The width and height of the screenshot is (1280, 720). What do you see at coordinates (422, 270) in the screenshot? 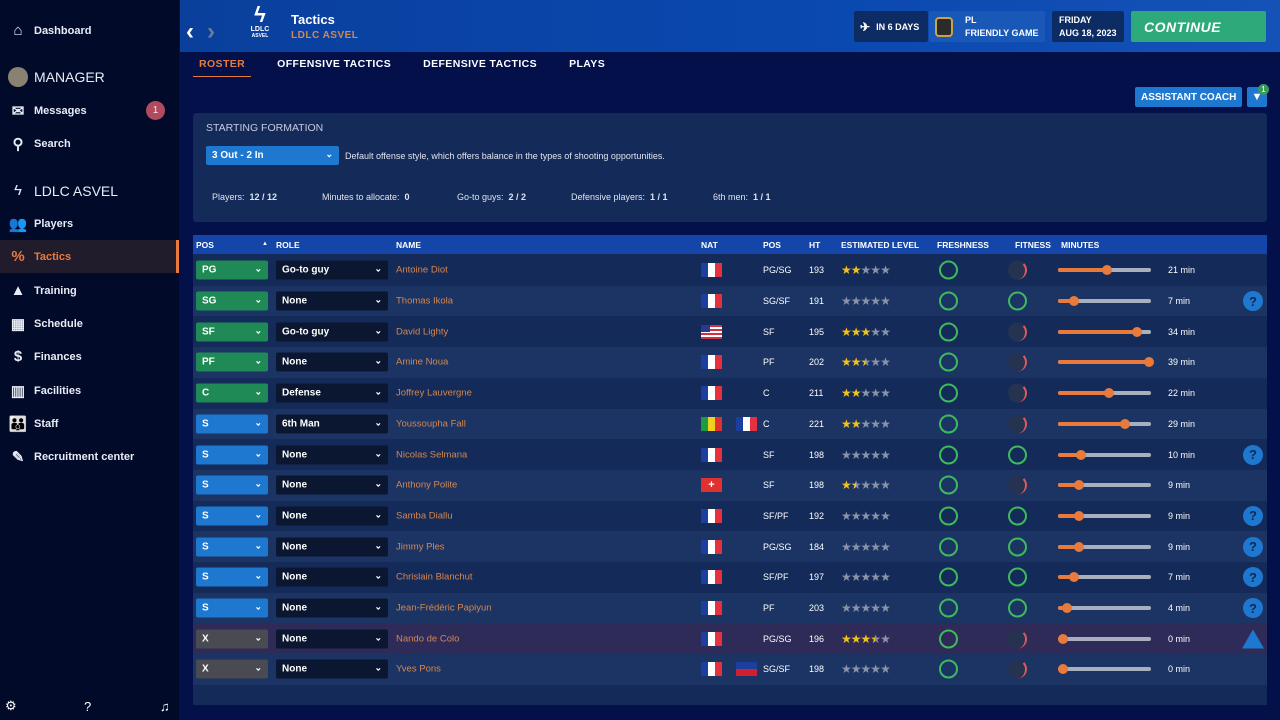
I see `player-name-link: Antoine Diot` at bounding box center [422, 270].